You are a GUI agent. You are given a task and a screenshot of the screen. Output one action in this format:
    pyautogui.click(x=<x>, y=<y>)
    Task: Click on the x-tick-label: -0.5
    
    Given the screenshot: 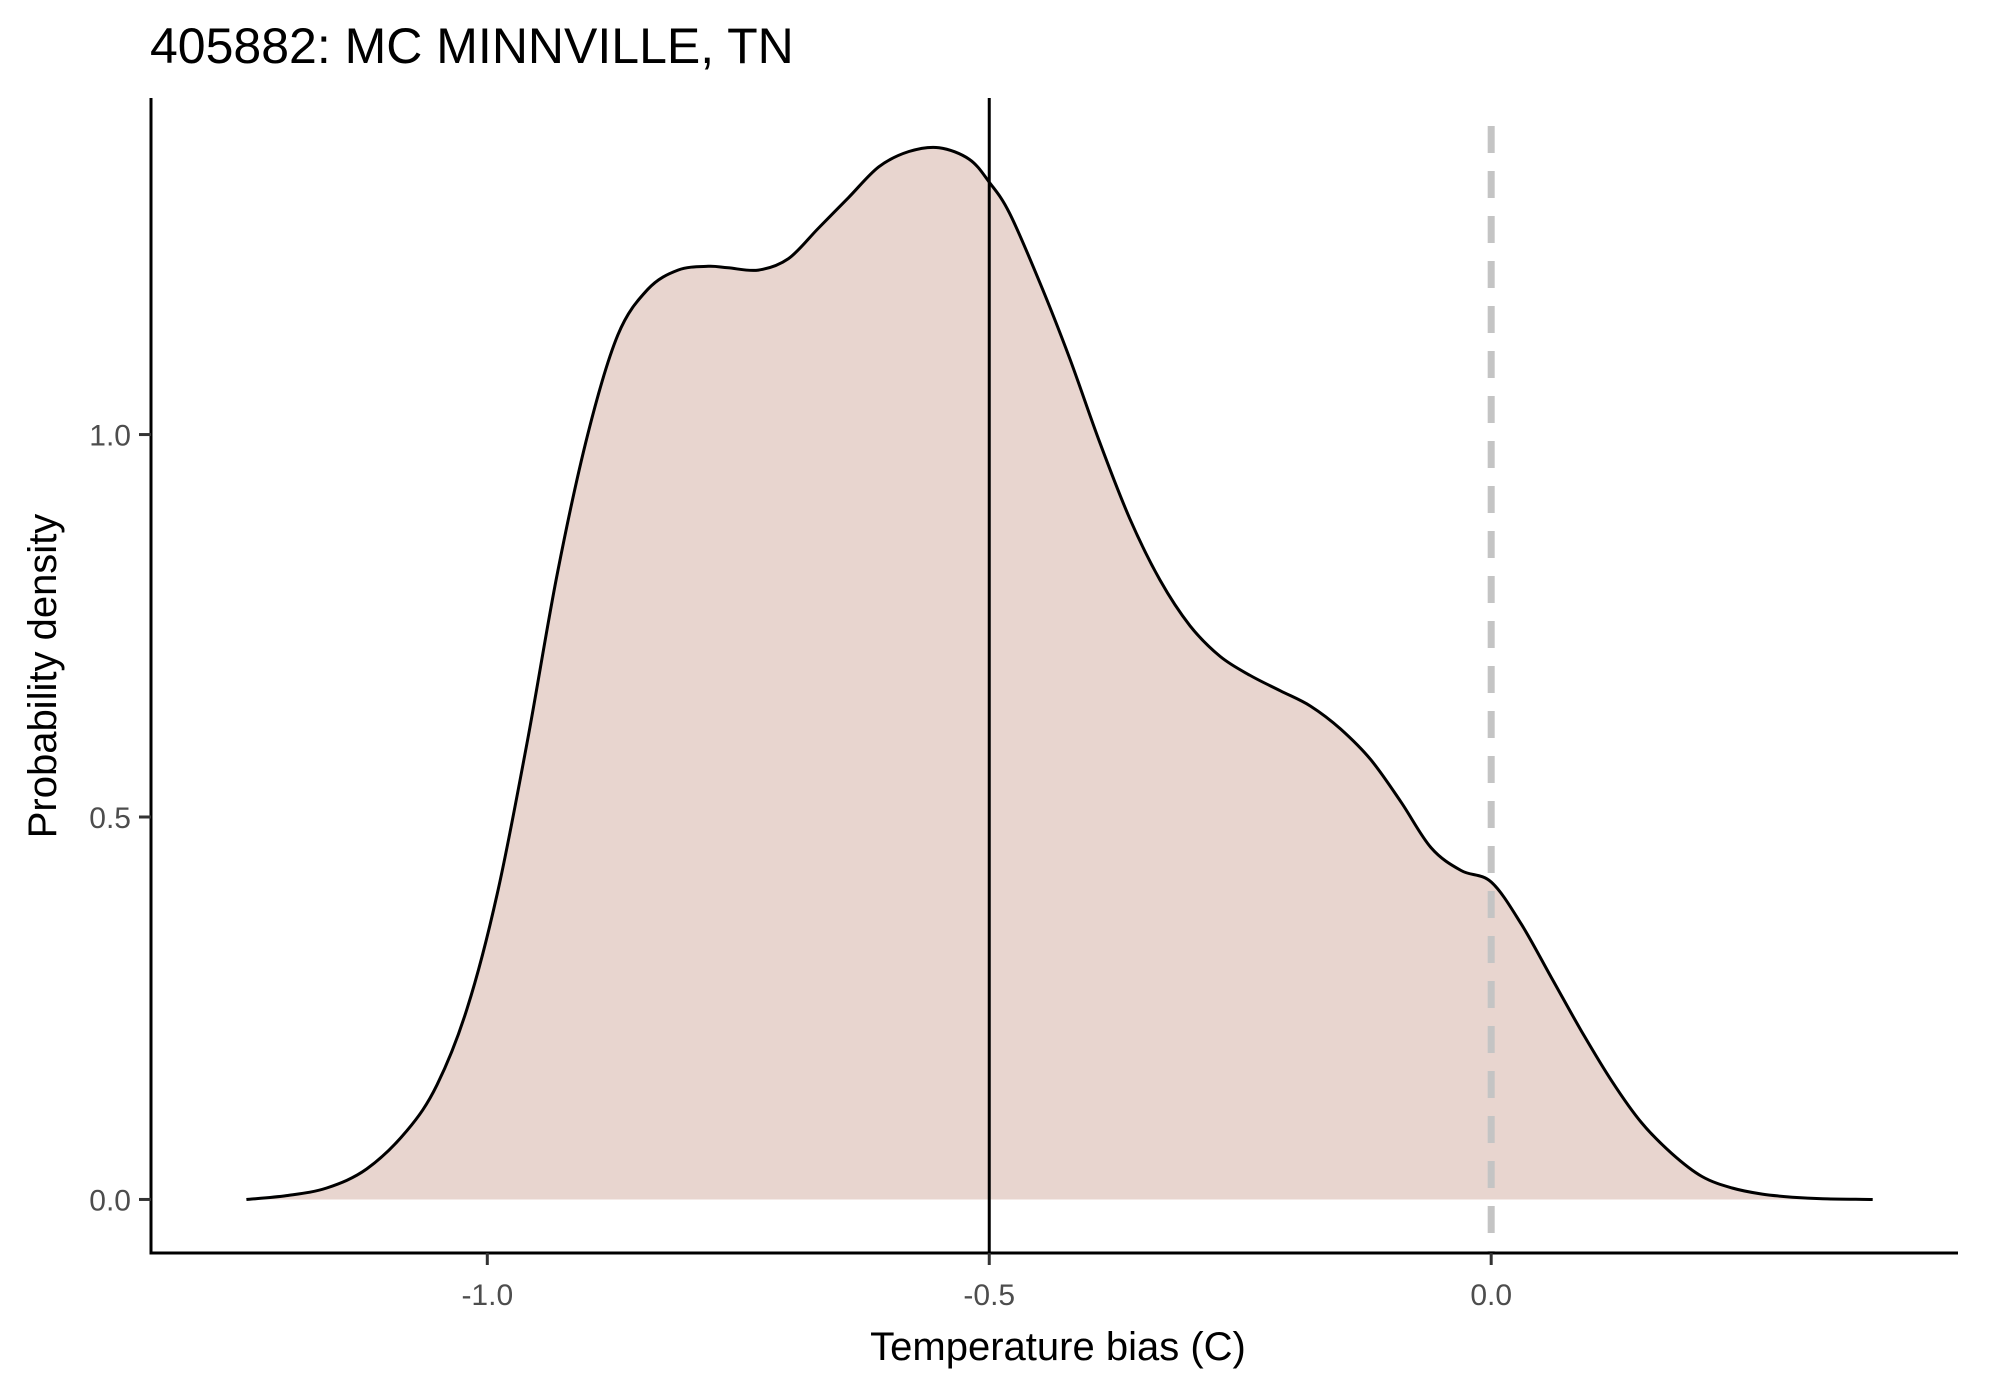 What is the action you would take?
    pyautogui.click(x=989, y=1295)
    